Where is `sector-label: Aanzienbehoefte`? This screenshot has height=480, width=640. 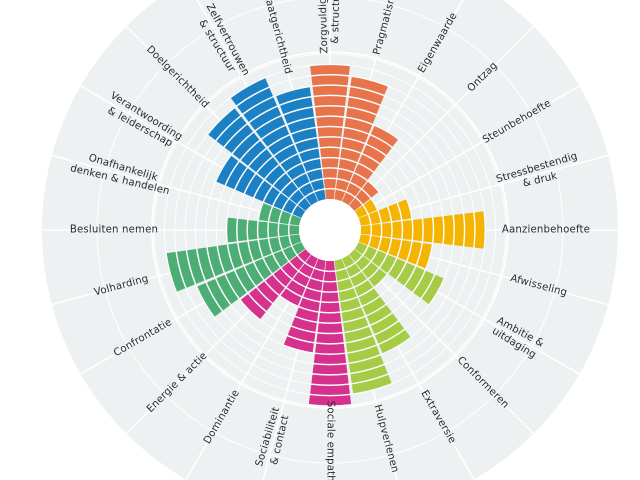 sector-label: Aanzienbehoefte is located at coordinates (546, 230).